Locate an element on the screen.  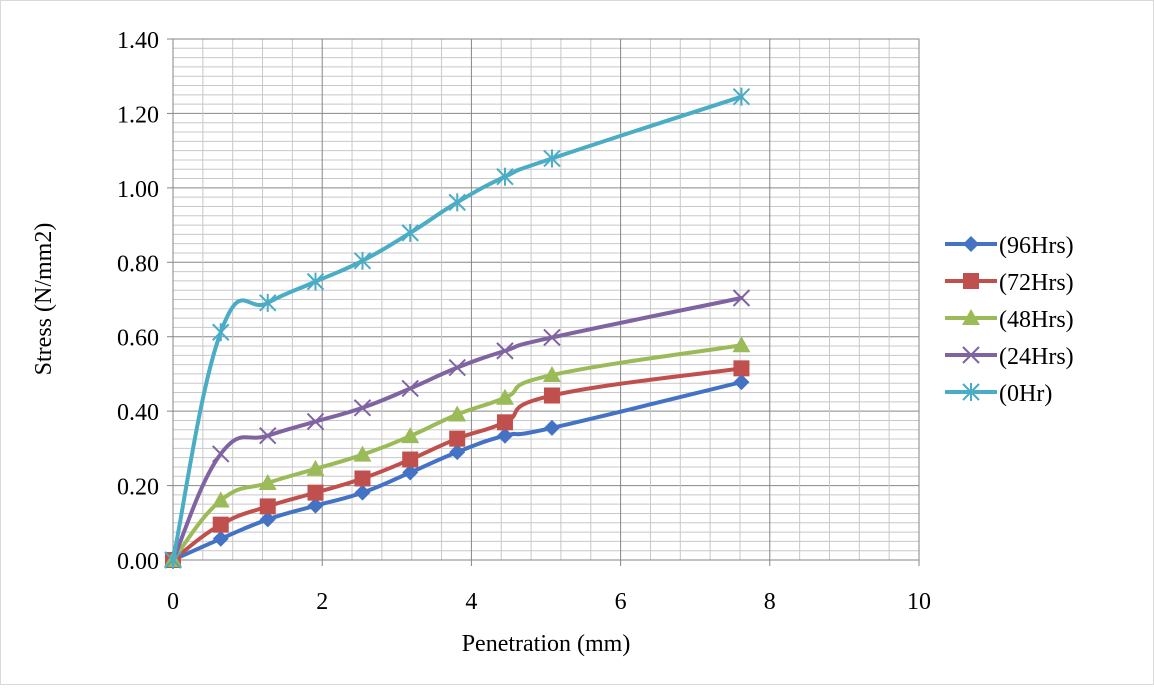
x-tick-label: 2 is located at coordinates (322, 602).